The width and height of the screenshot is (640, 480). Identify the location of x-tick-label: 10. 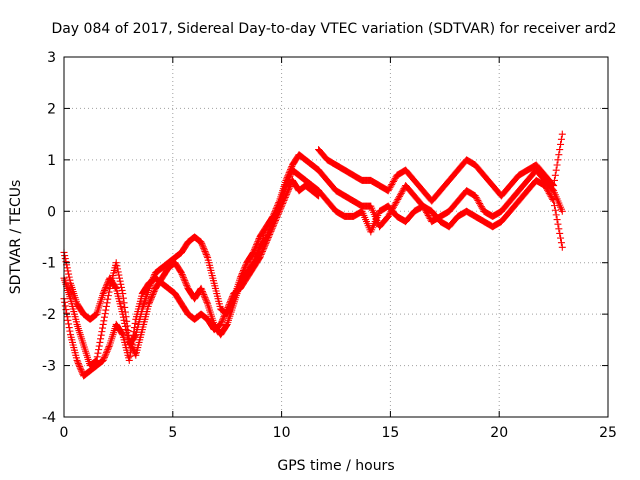
(282, 433).